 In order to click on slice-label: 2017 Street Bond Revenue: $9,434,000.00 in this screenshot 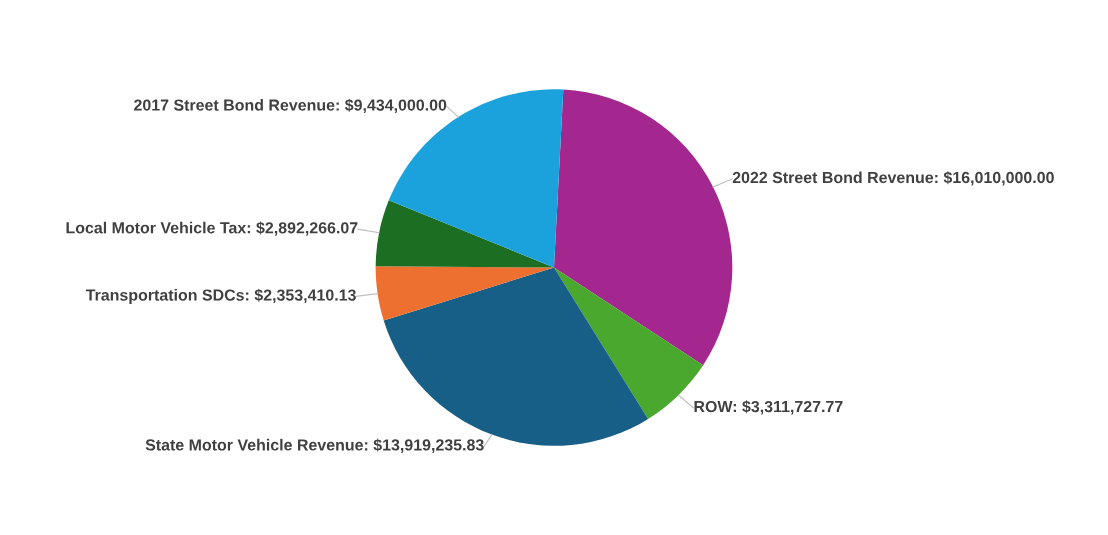, I will do `click(290, 106)`.